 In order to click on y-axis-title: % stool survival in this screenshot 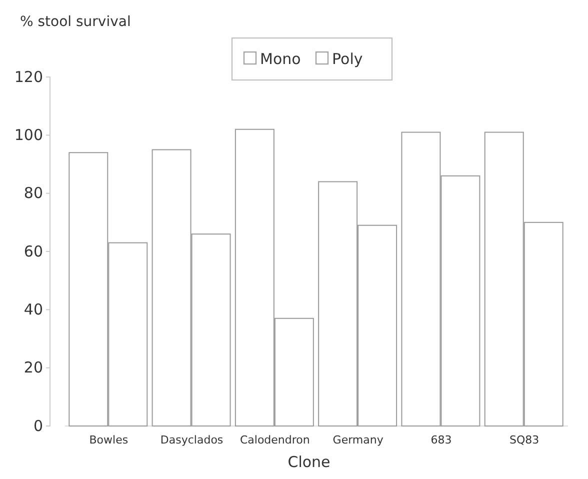, I will do `click(75, 22)`.